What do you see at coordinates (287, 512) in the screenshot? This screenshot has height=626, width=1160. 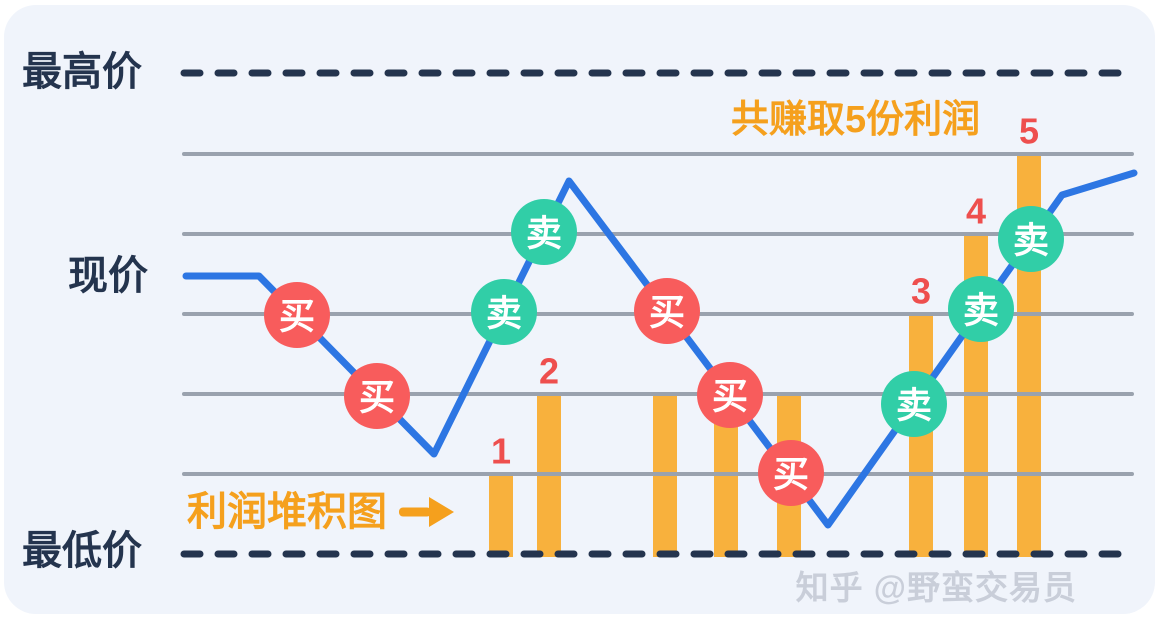 I see `profit-legend-label: 利润堆积图` at bounding box center [287, 512].